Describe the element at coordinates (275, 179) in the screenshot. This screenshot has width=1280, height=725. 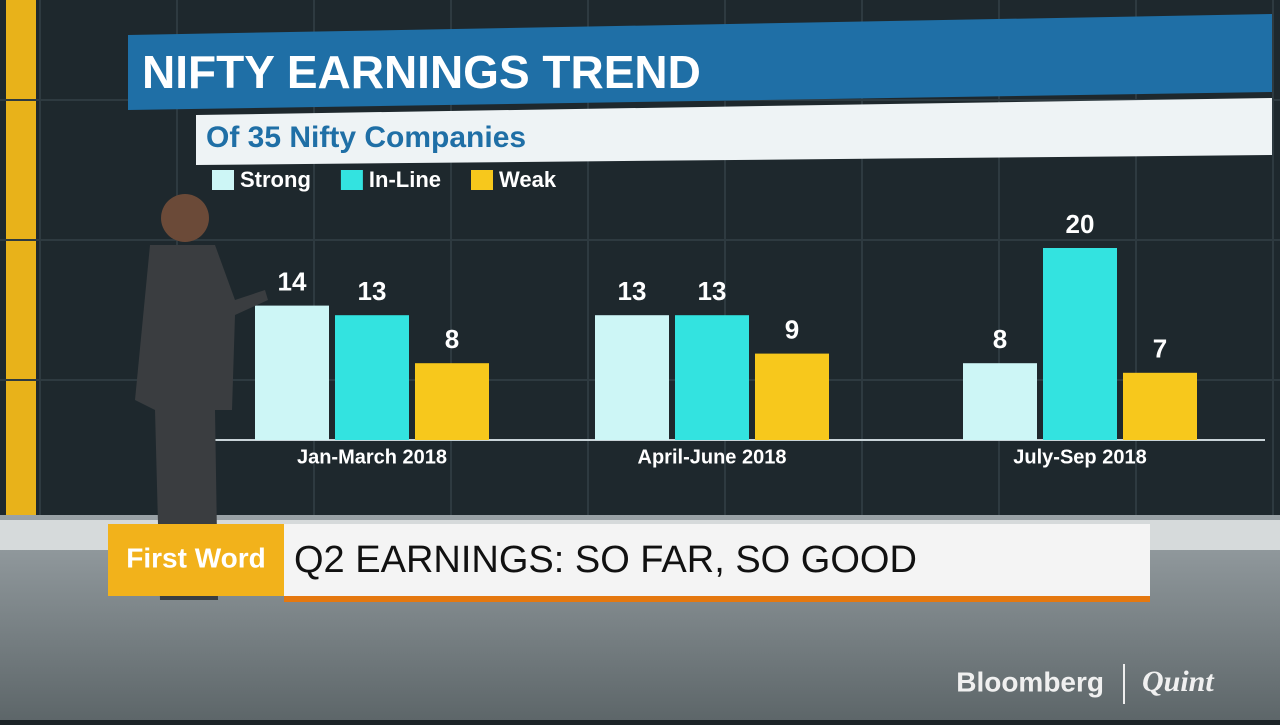
I see `legend-label: Strong` at that location.